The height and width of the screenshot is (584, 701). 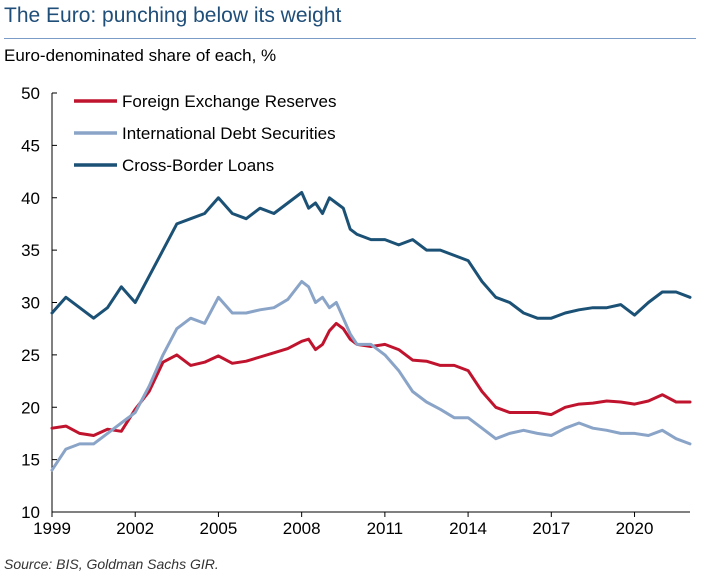 What do you see at coordinates (30, 355) in the screenshot?
I see `y-tick-label: 25` at bounding box center [30, 355].